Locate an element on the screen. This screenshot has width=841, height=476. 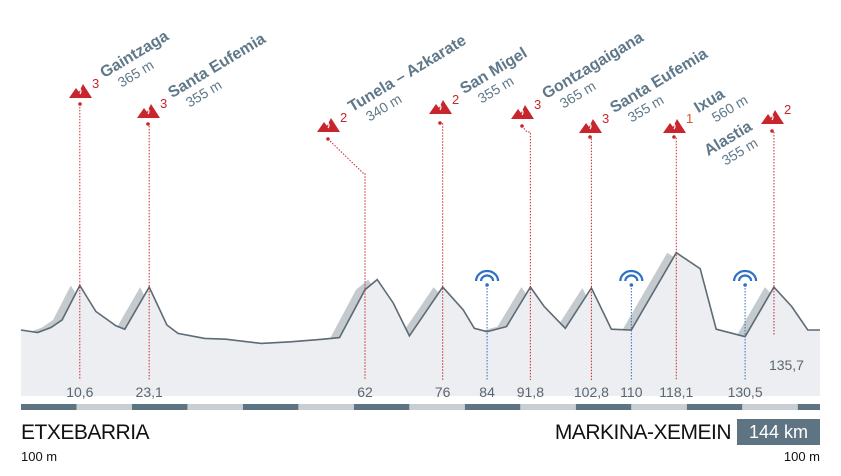
sprint-km-label: 110 is located at coordinates (631, 392).